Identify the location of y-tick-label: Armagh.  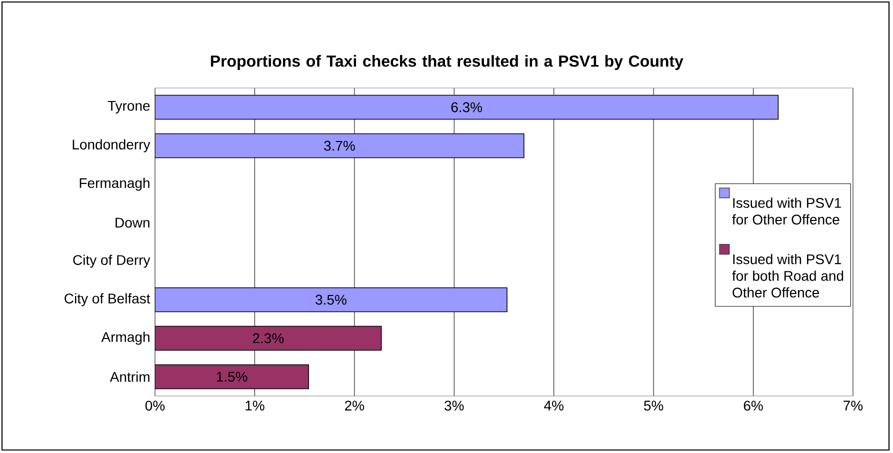
(125, 338).